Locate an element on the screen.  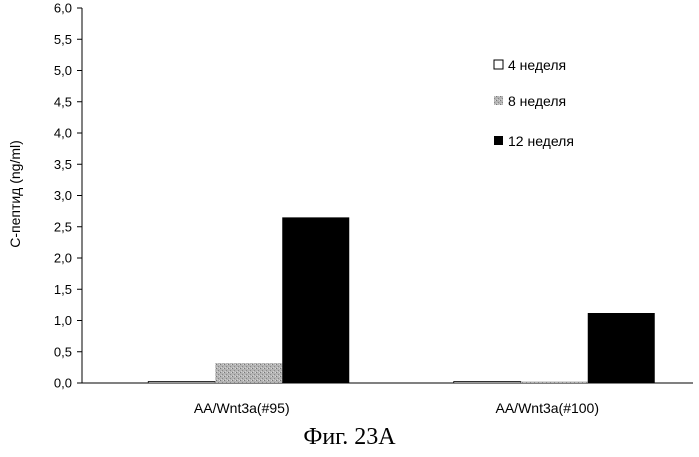
legend-label: 4 неделя is located at coordinates (537, 65).